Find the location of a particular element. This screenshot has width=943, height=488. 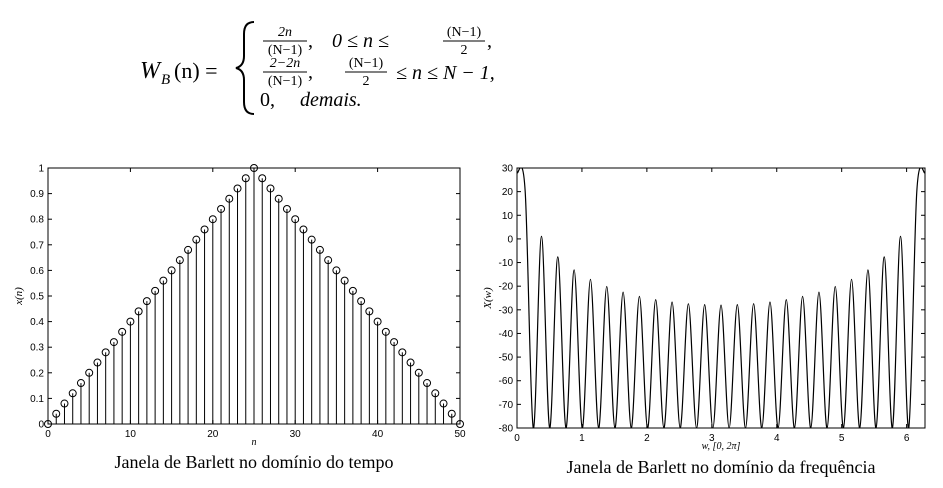

y-tick-label: 0.6 is located at coordinates (37, 271).